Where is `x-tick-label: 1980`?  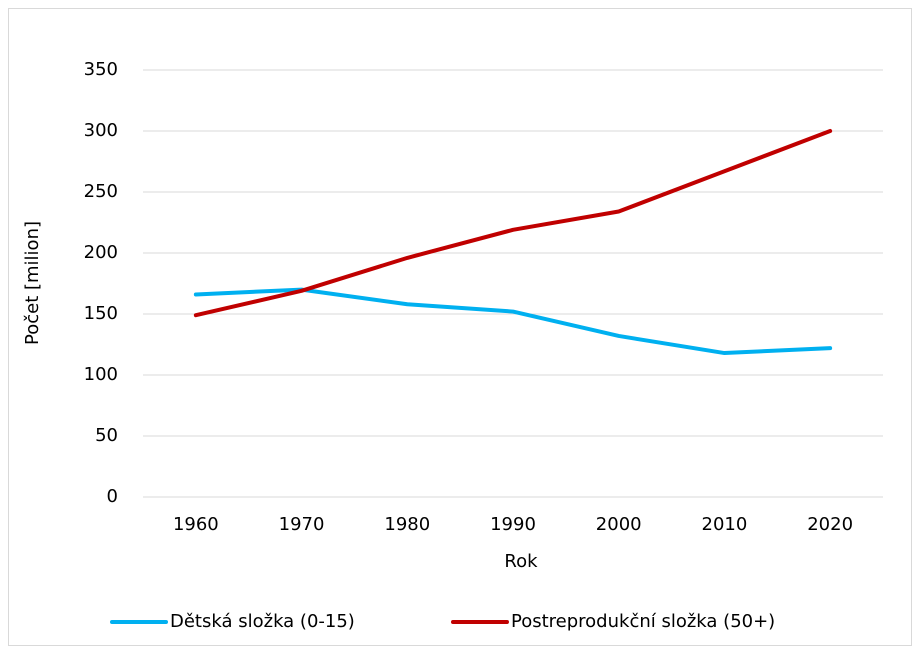 x-tick-label: 1980 is located at coordinates (407, 524).